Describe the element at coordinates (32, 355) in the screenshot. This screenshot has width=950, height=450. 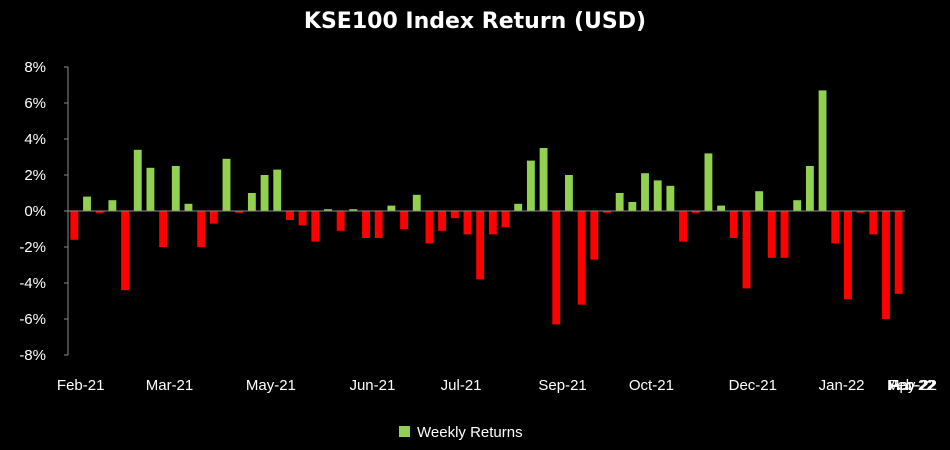
I see `y-tick-label-8: -8%` at that location.